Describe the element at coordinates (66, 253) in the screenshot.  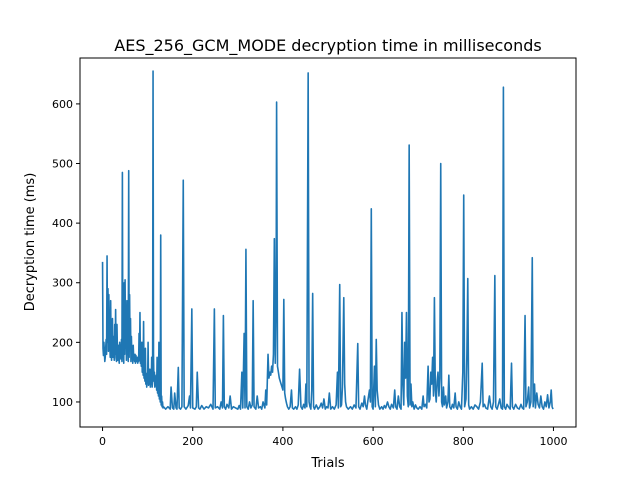
I see `y-axis-ticks: 100 200 300 400 500 600` at that location.